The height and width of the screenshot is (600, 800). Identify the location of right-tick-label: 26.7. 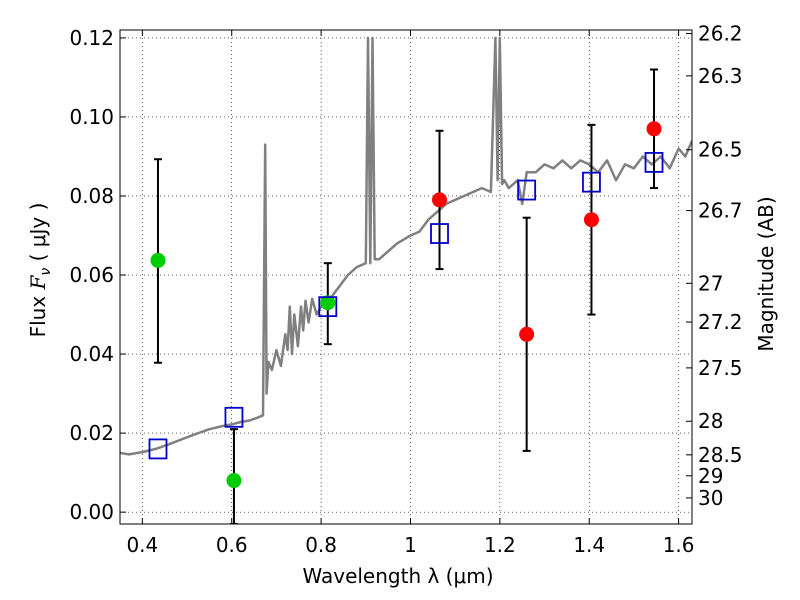
(720, 211).